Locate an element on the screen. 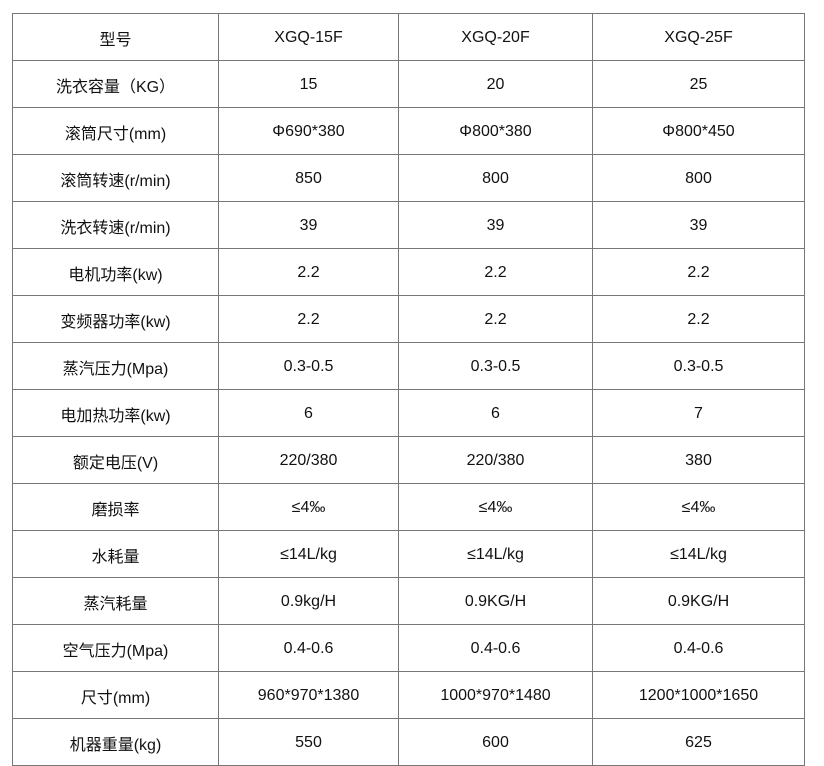 The height and width of the screenshot is (766, 824). row-label: 洗衣容量（KG） is located at coordinates (115, 84).